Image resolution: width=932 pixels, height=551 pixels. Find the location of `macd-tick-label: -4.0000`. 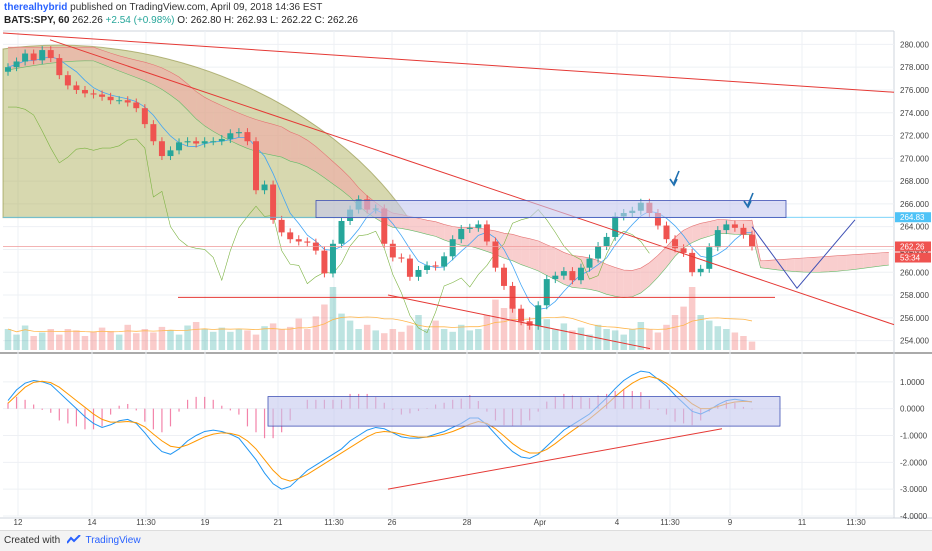

macd-tick-label: -4.0000 is located at coordinates (914, 516).